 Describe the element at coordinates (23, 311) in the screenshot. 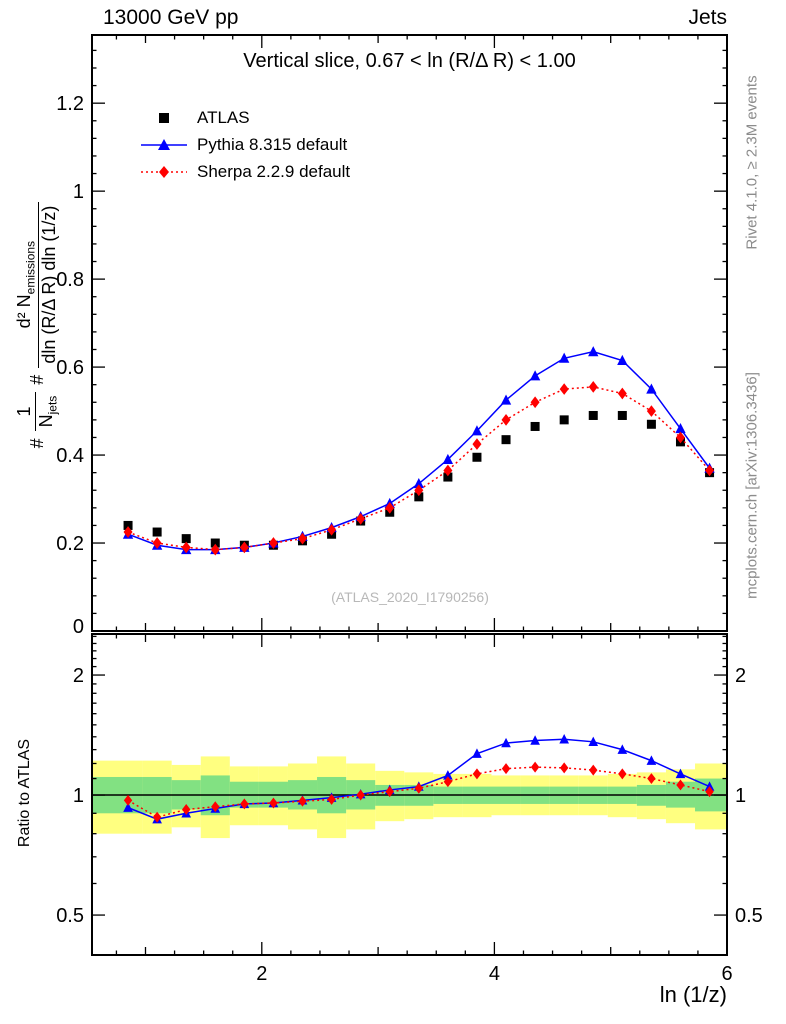

I see `ylabel-frac2-num-main: d² N` at that location.